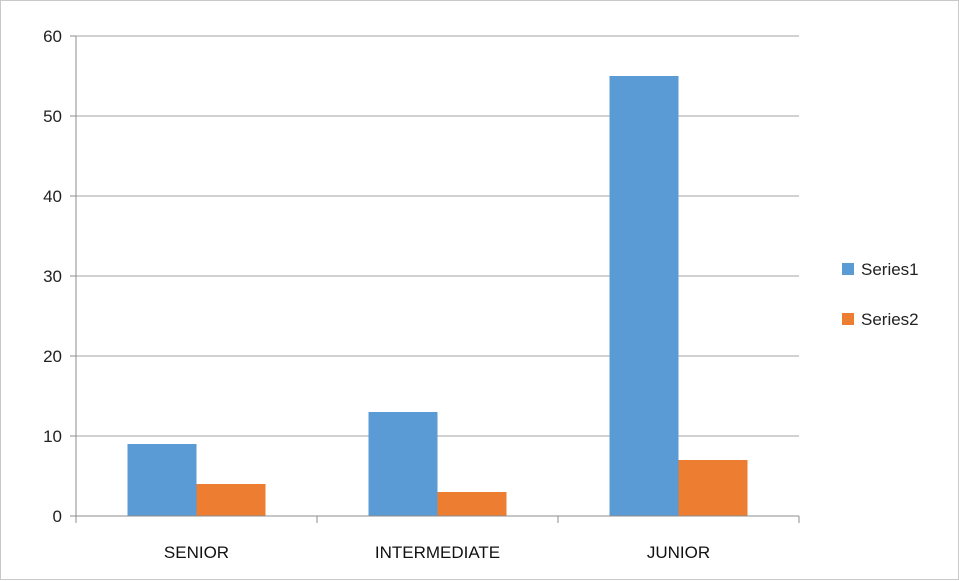 The width and height of the screenshot is (959, 581). What do you see at coordinates (52, 116) in the screenshot?
I see `y-tick-label: 50` at bounding box center [52, 116].